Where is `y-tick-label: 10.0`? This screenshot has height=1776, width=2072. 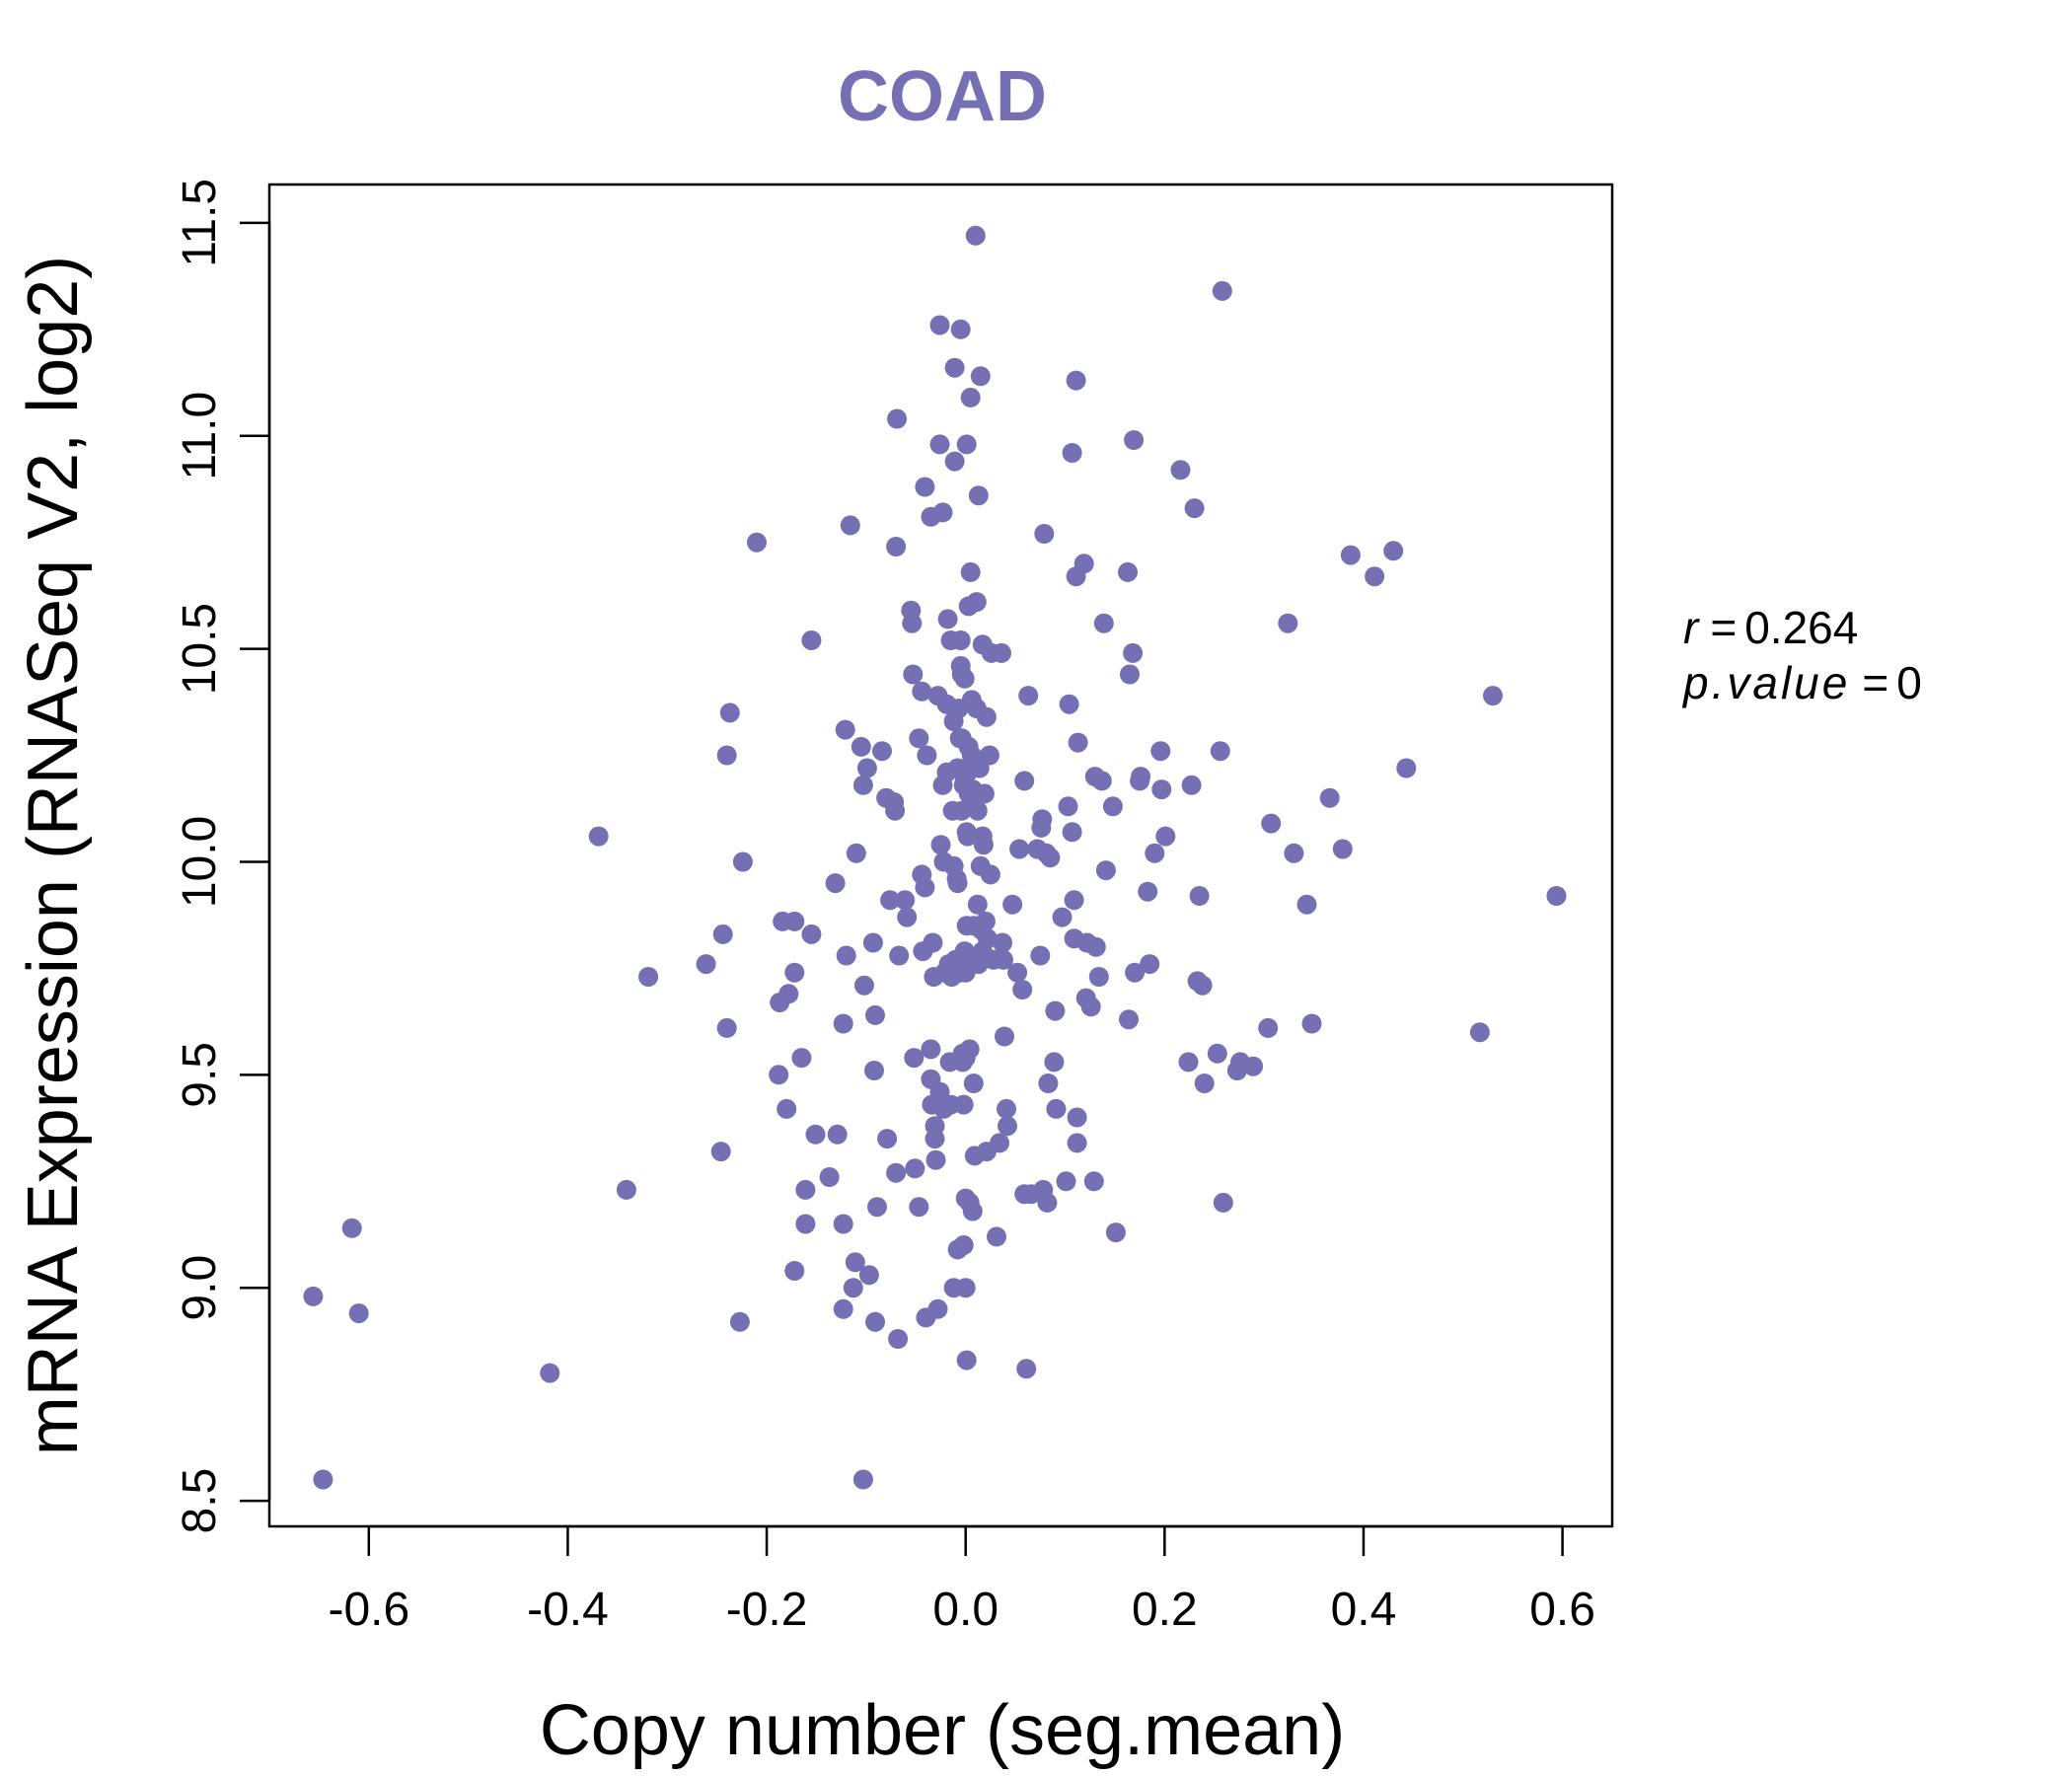 y-tick-label: 10.0 is located at coordinates (200, 862).